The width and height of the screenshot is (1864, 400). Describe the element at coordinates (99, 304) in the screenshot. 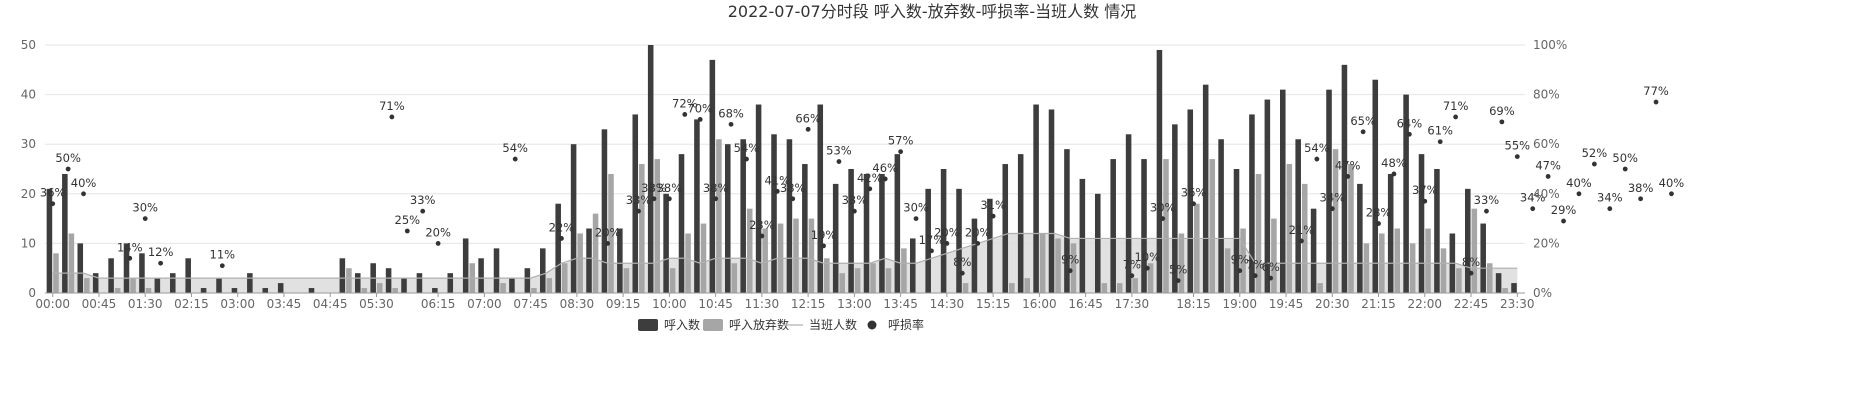

I see `x-tick-label: 00:45` at that location.